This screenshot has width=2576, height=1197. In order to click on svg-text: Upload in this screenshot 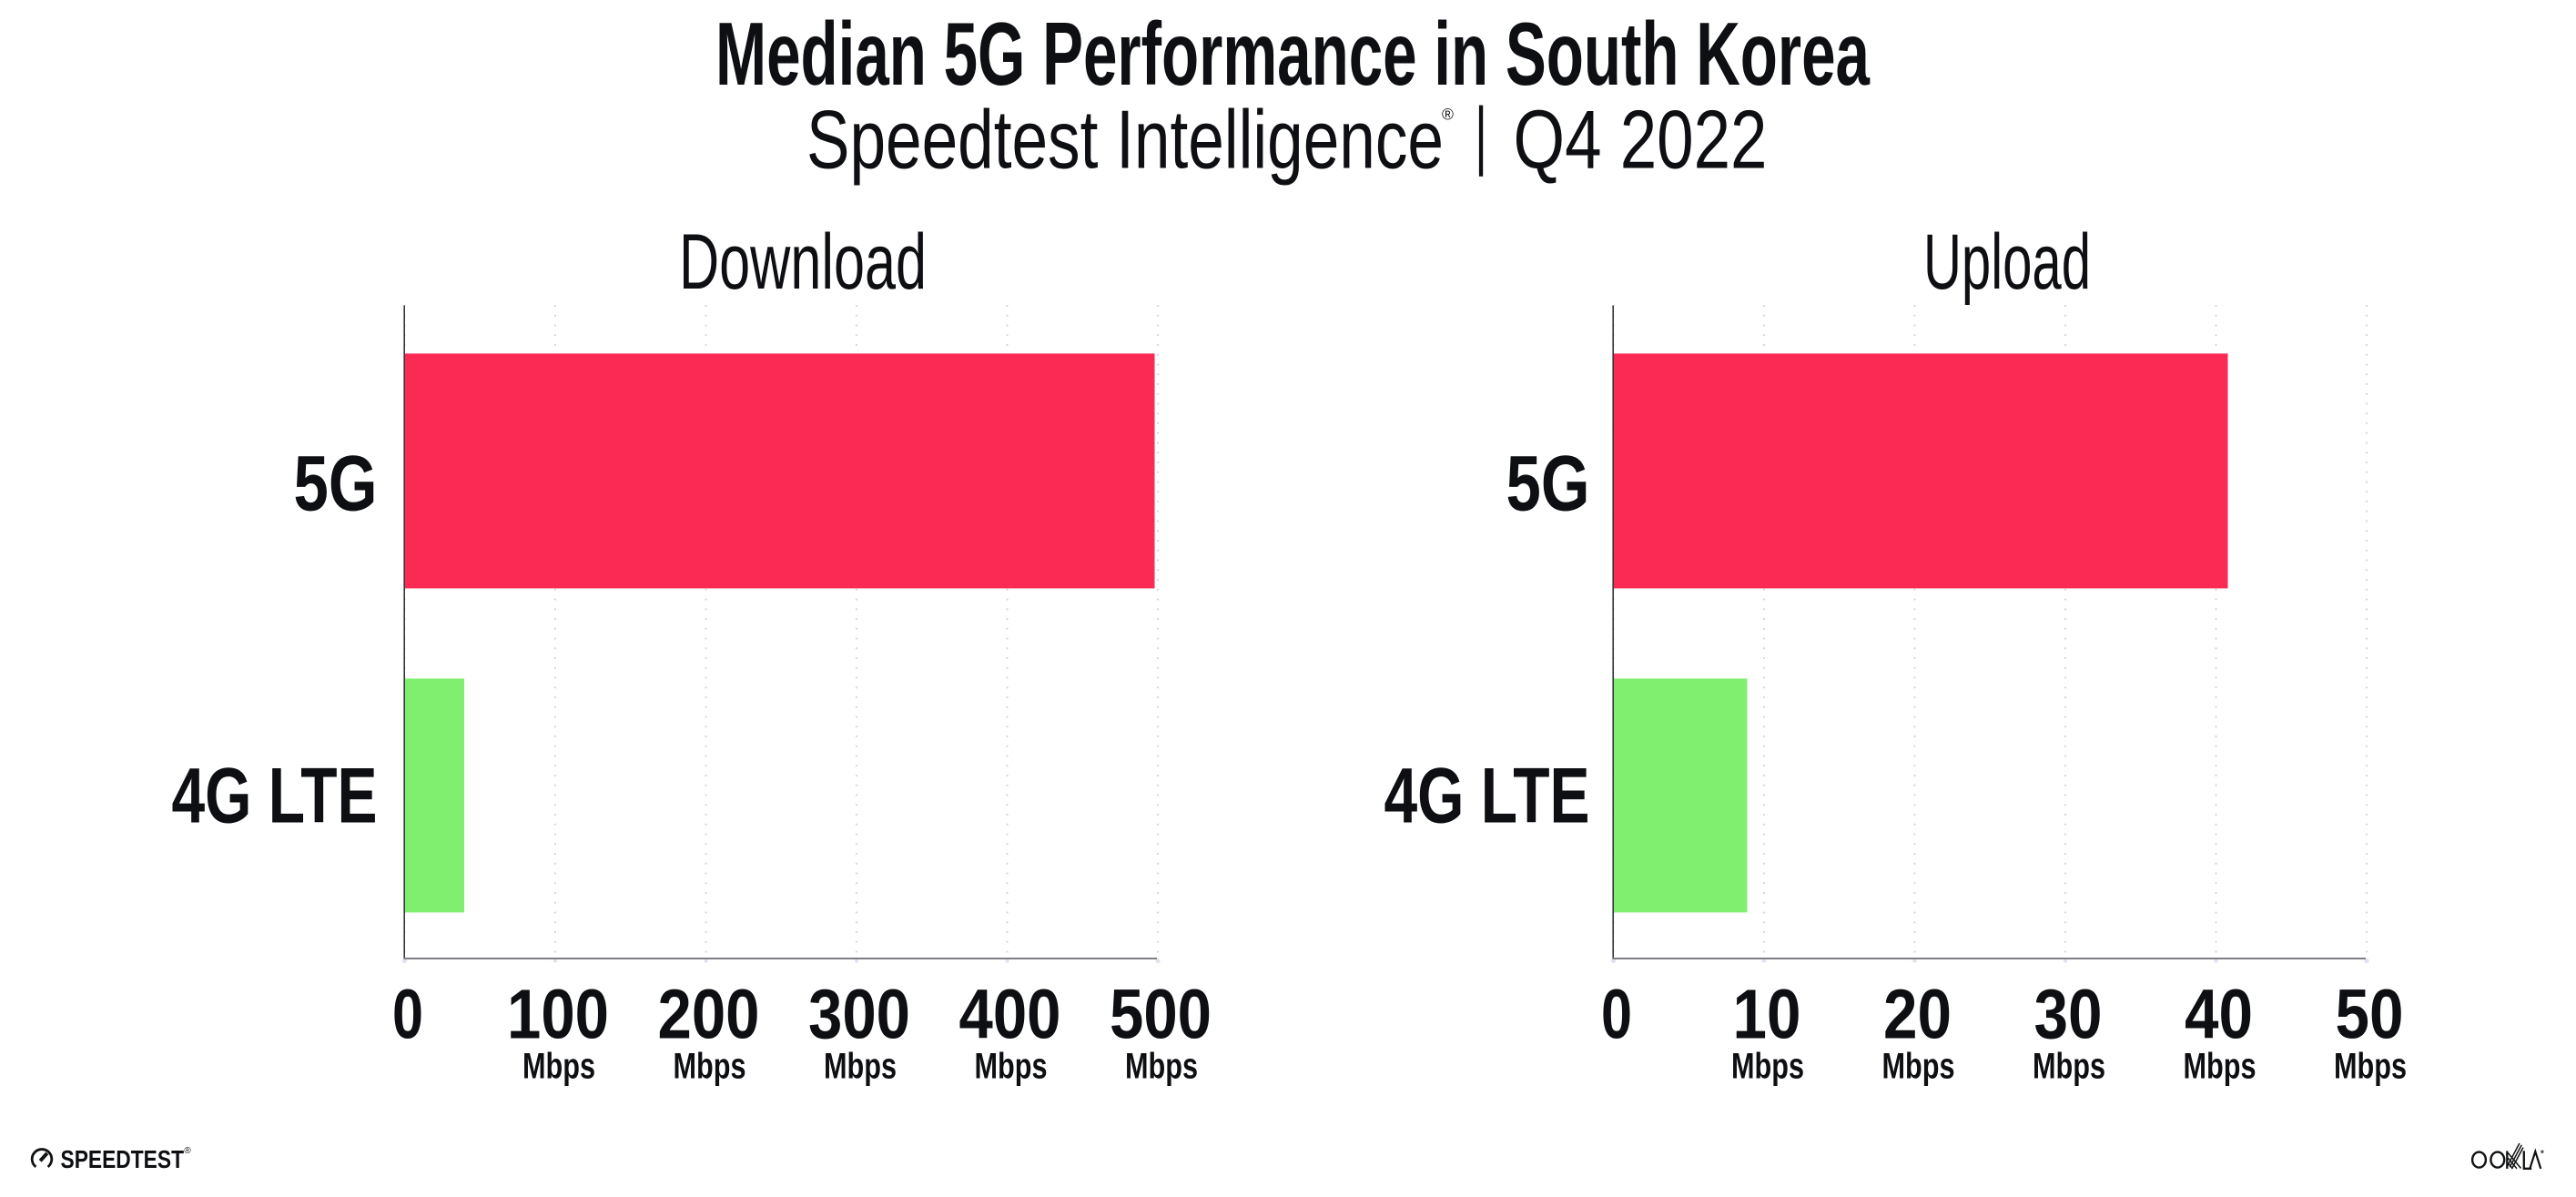, I will do `click(2007, 262)`.